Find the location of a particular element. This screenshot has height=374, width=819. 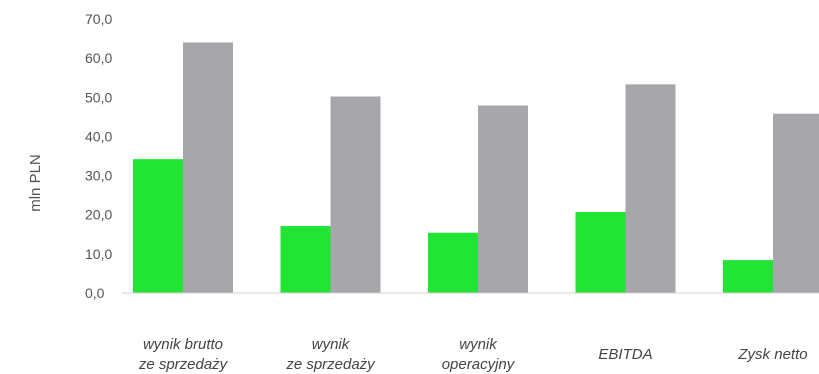

x-category-label: wynik operacyjny is located at coordinates (479, 354).